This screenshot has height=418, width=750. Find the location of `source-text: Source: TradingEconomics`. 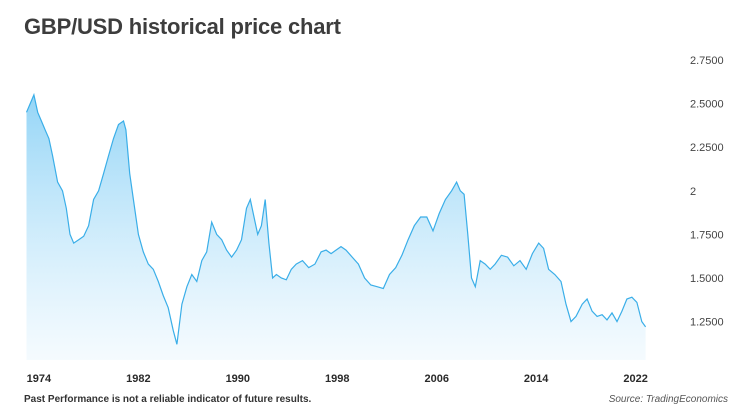

source-text: Source: TradingEconomics is located at coordinates (668, 399).